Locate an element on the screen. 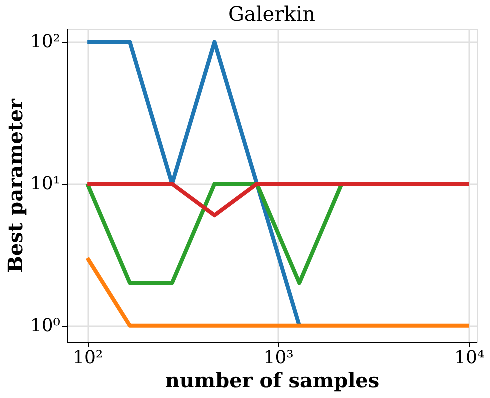  x-axis-title: number of samples is located at coordinates (272, 380).